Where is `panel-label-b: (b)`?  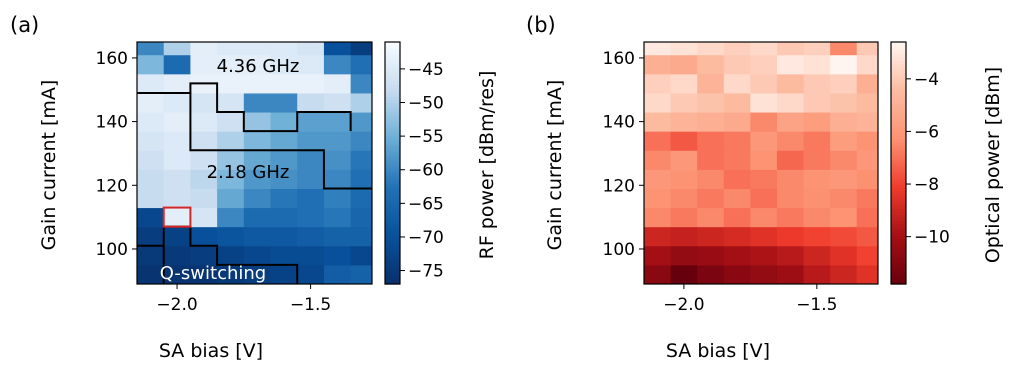 panel-label-b: (b) is located at coordinates (541, 25).